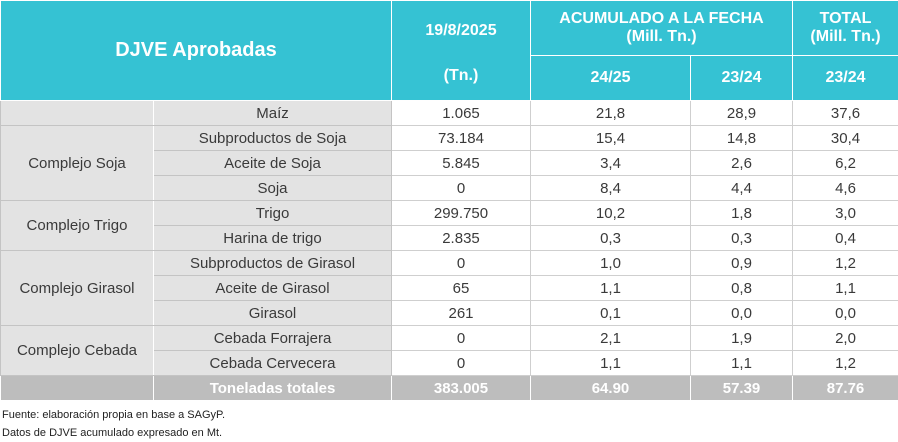 This screenshot has height=442, width=898. Describe the element at coordinates (273, 288) in the screenshot. I see `product: Aceite de Girasol` at that location.